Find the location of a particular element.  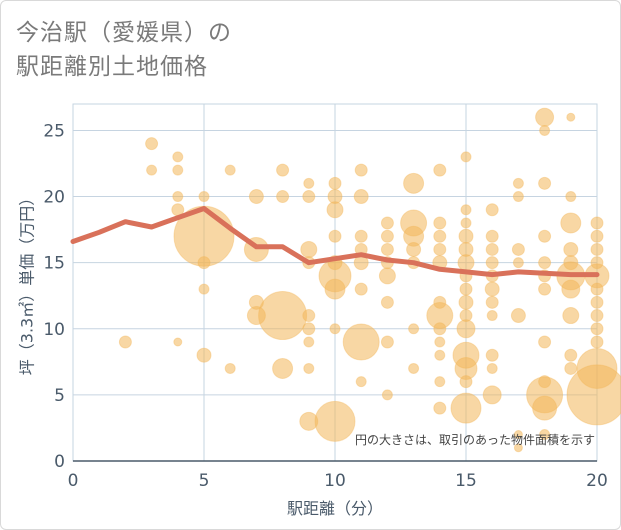

y-tick-label: 20 is located at coordinates (54, 198).